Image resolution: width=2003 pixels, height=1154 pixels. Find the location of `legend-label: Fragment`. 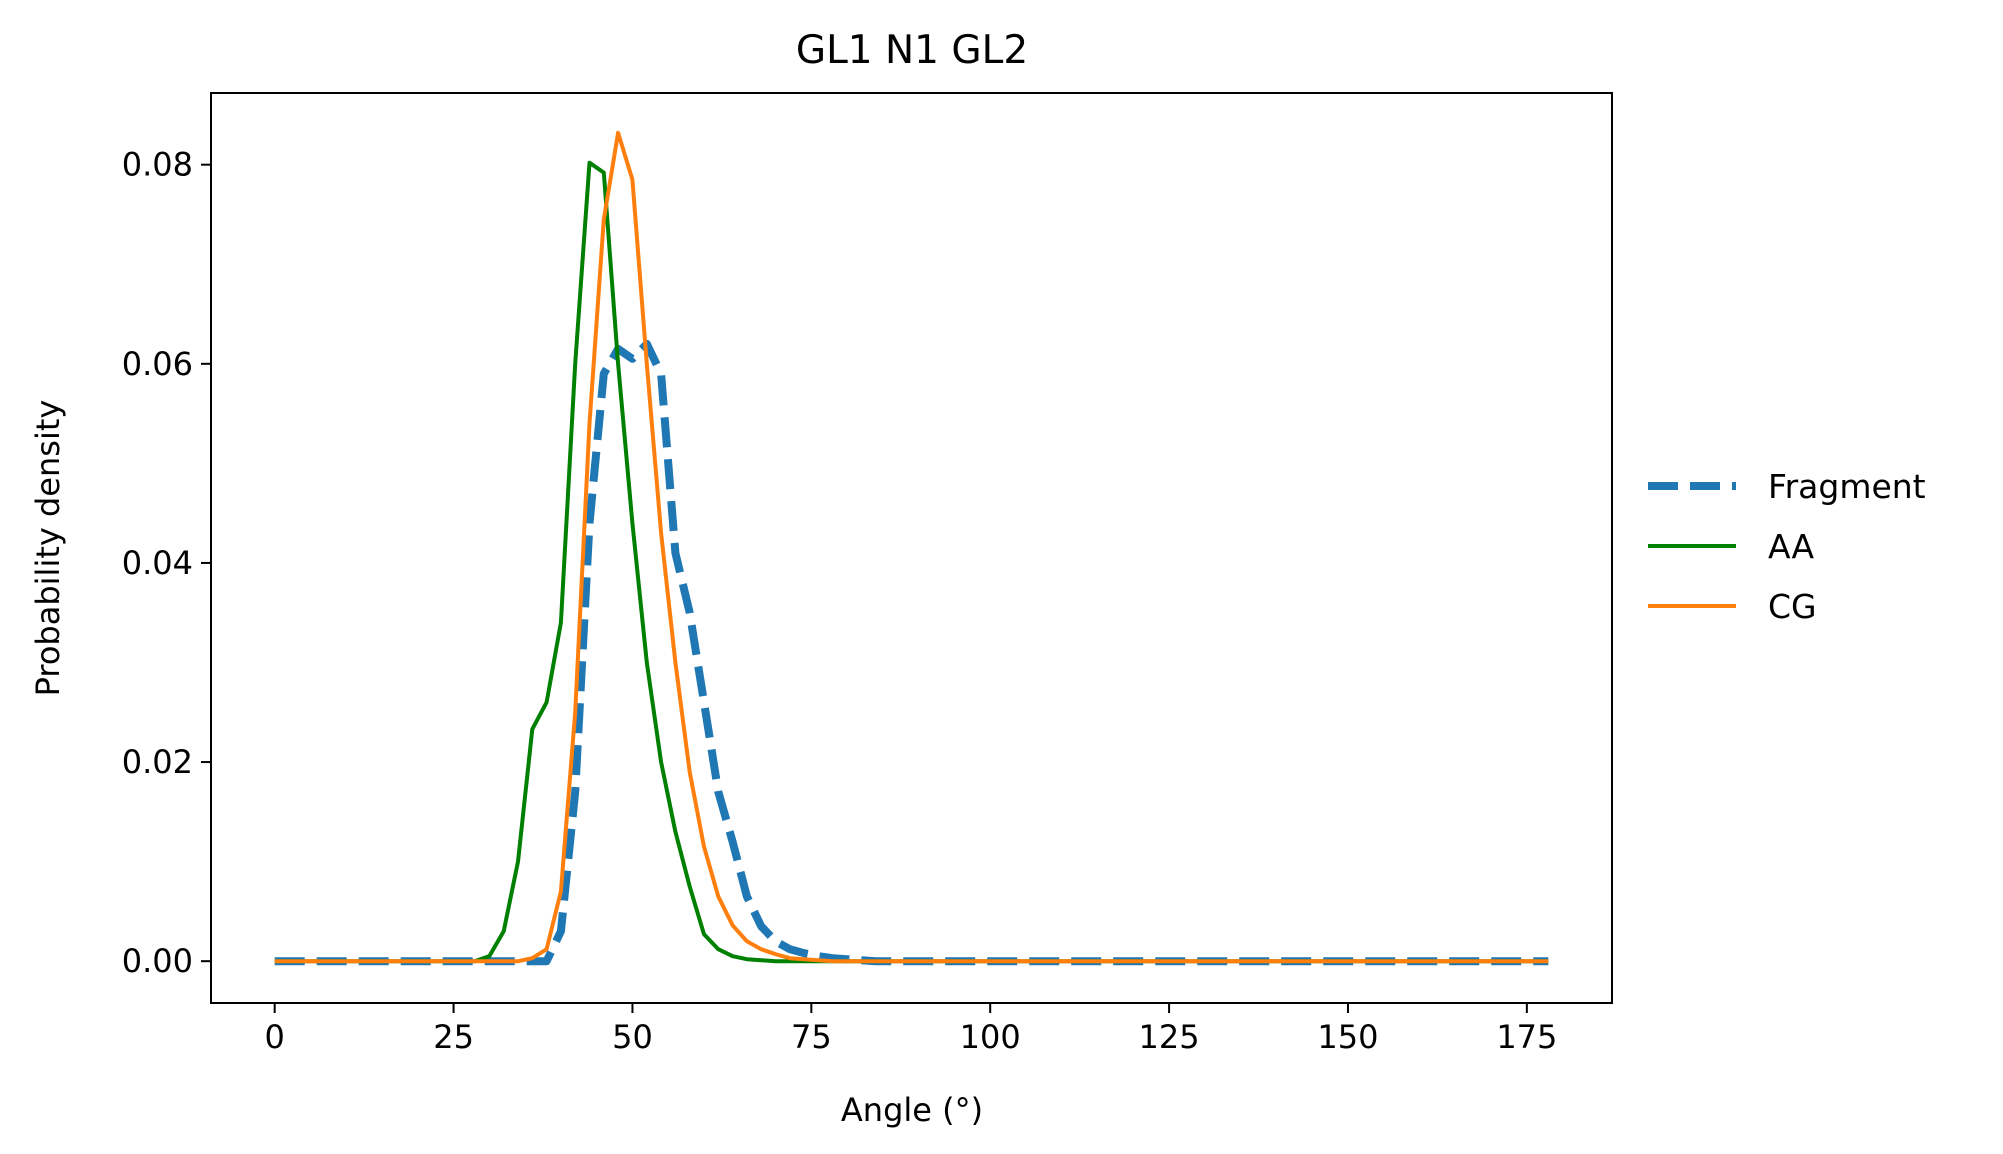

legend-label: Fragment is located at coordinates (1847, 486).